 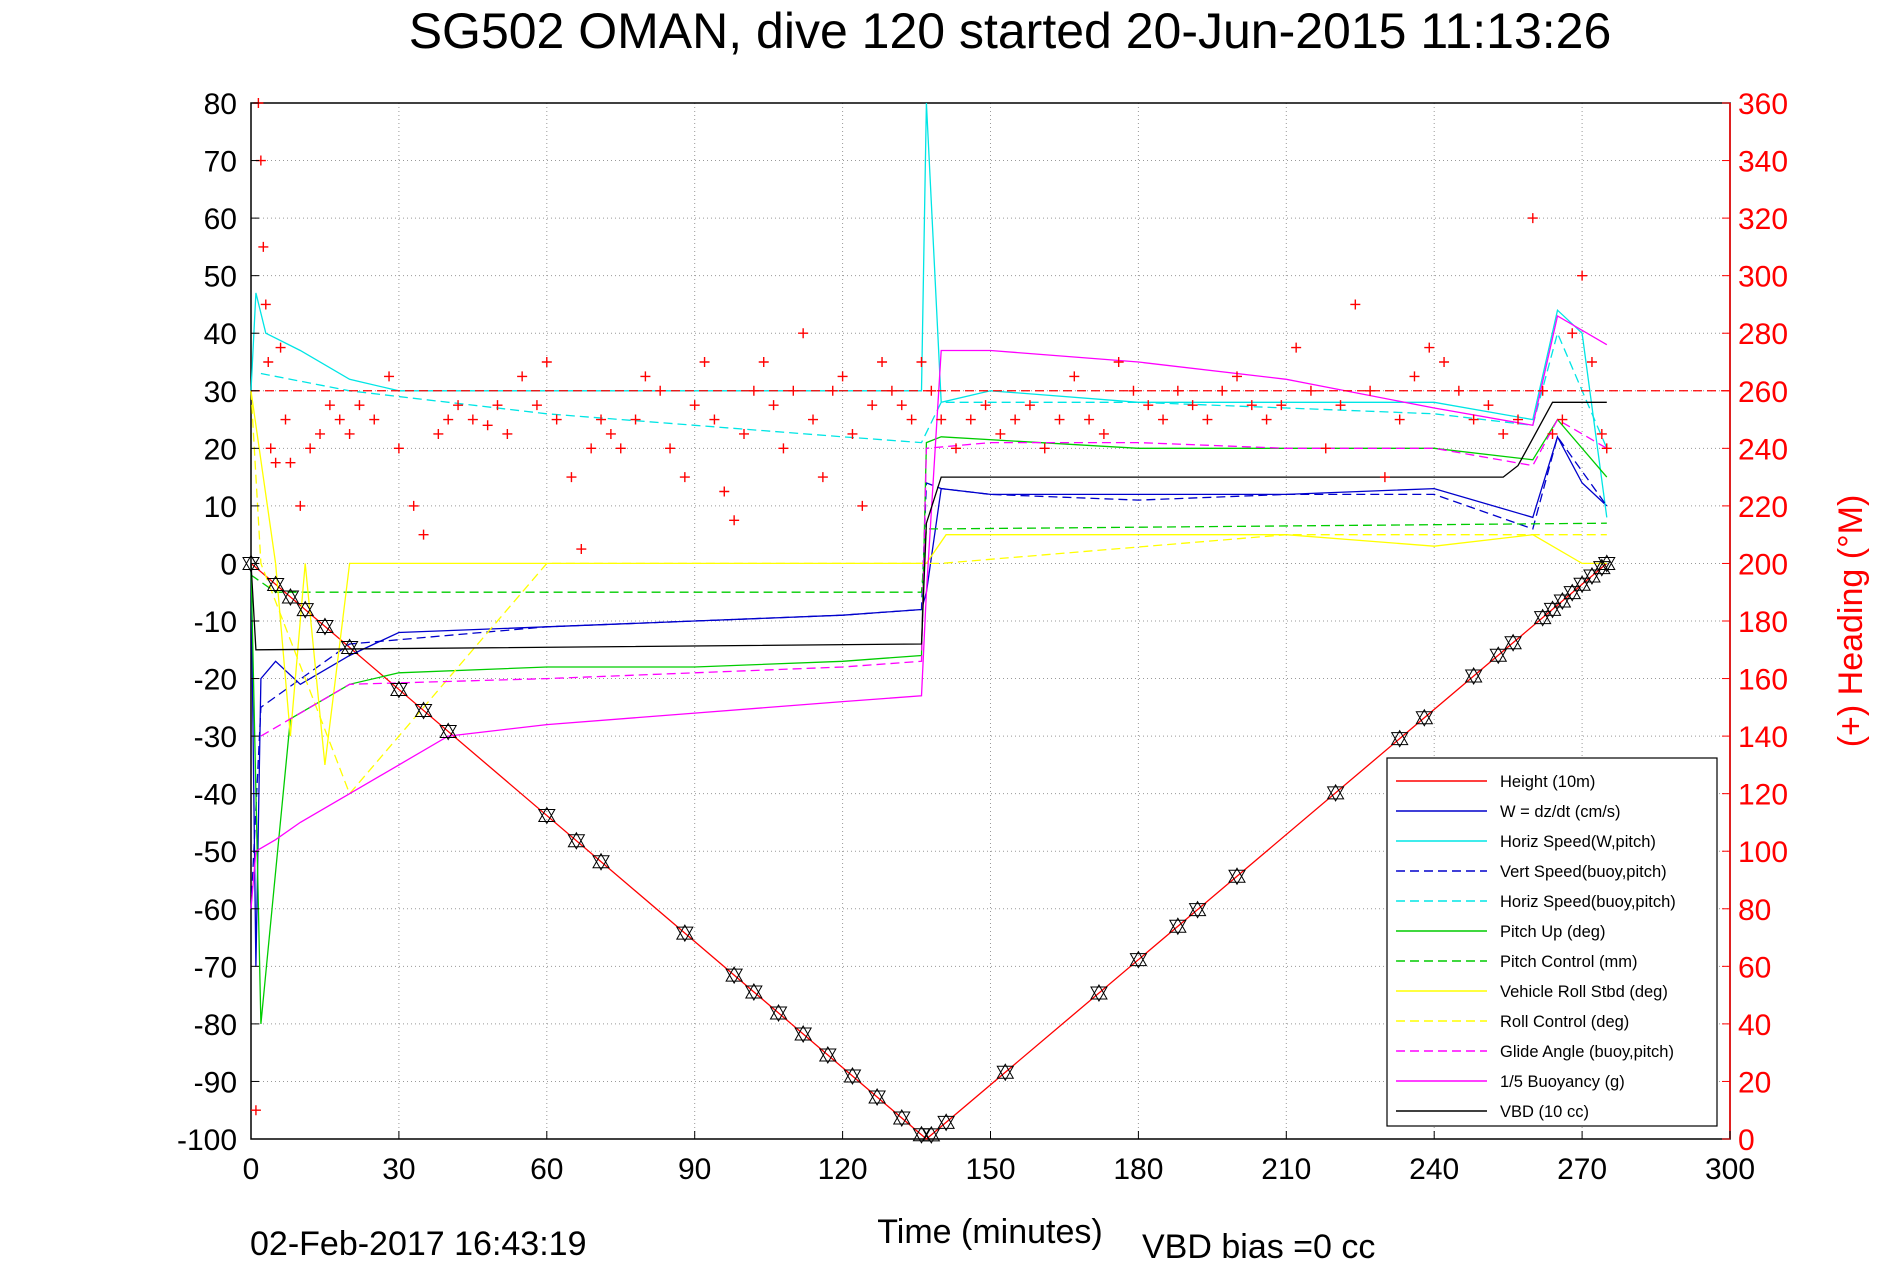 I want to click on legend-label: Vert Speed(buoy,pitch), so click(x=1583, y=872).